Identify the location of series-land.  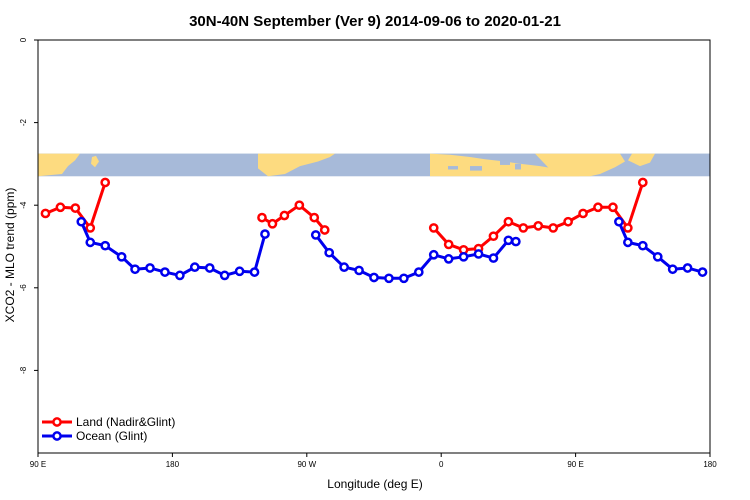
(344, 216).